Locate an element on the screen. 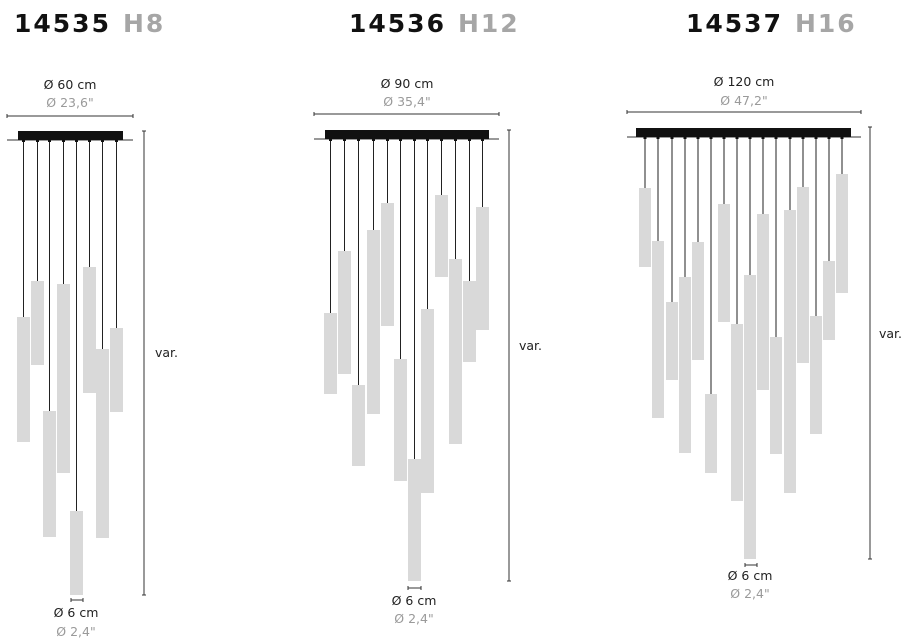  width-cm-label: Ø 90 cm is located at coordinates (407, 83).